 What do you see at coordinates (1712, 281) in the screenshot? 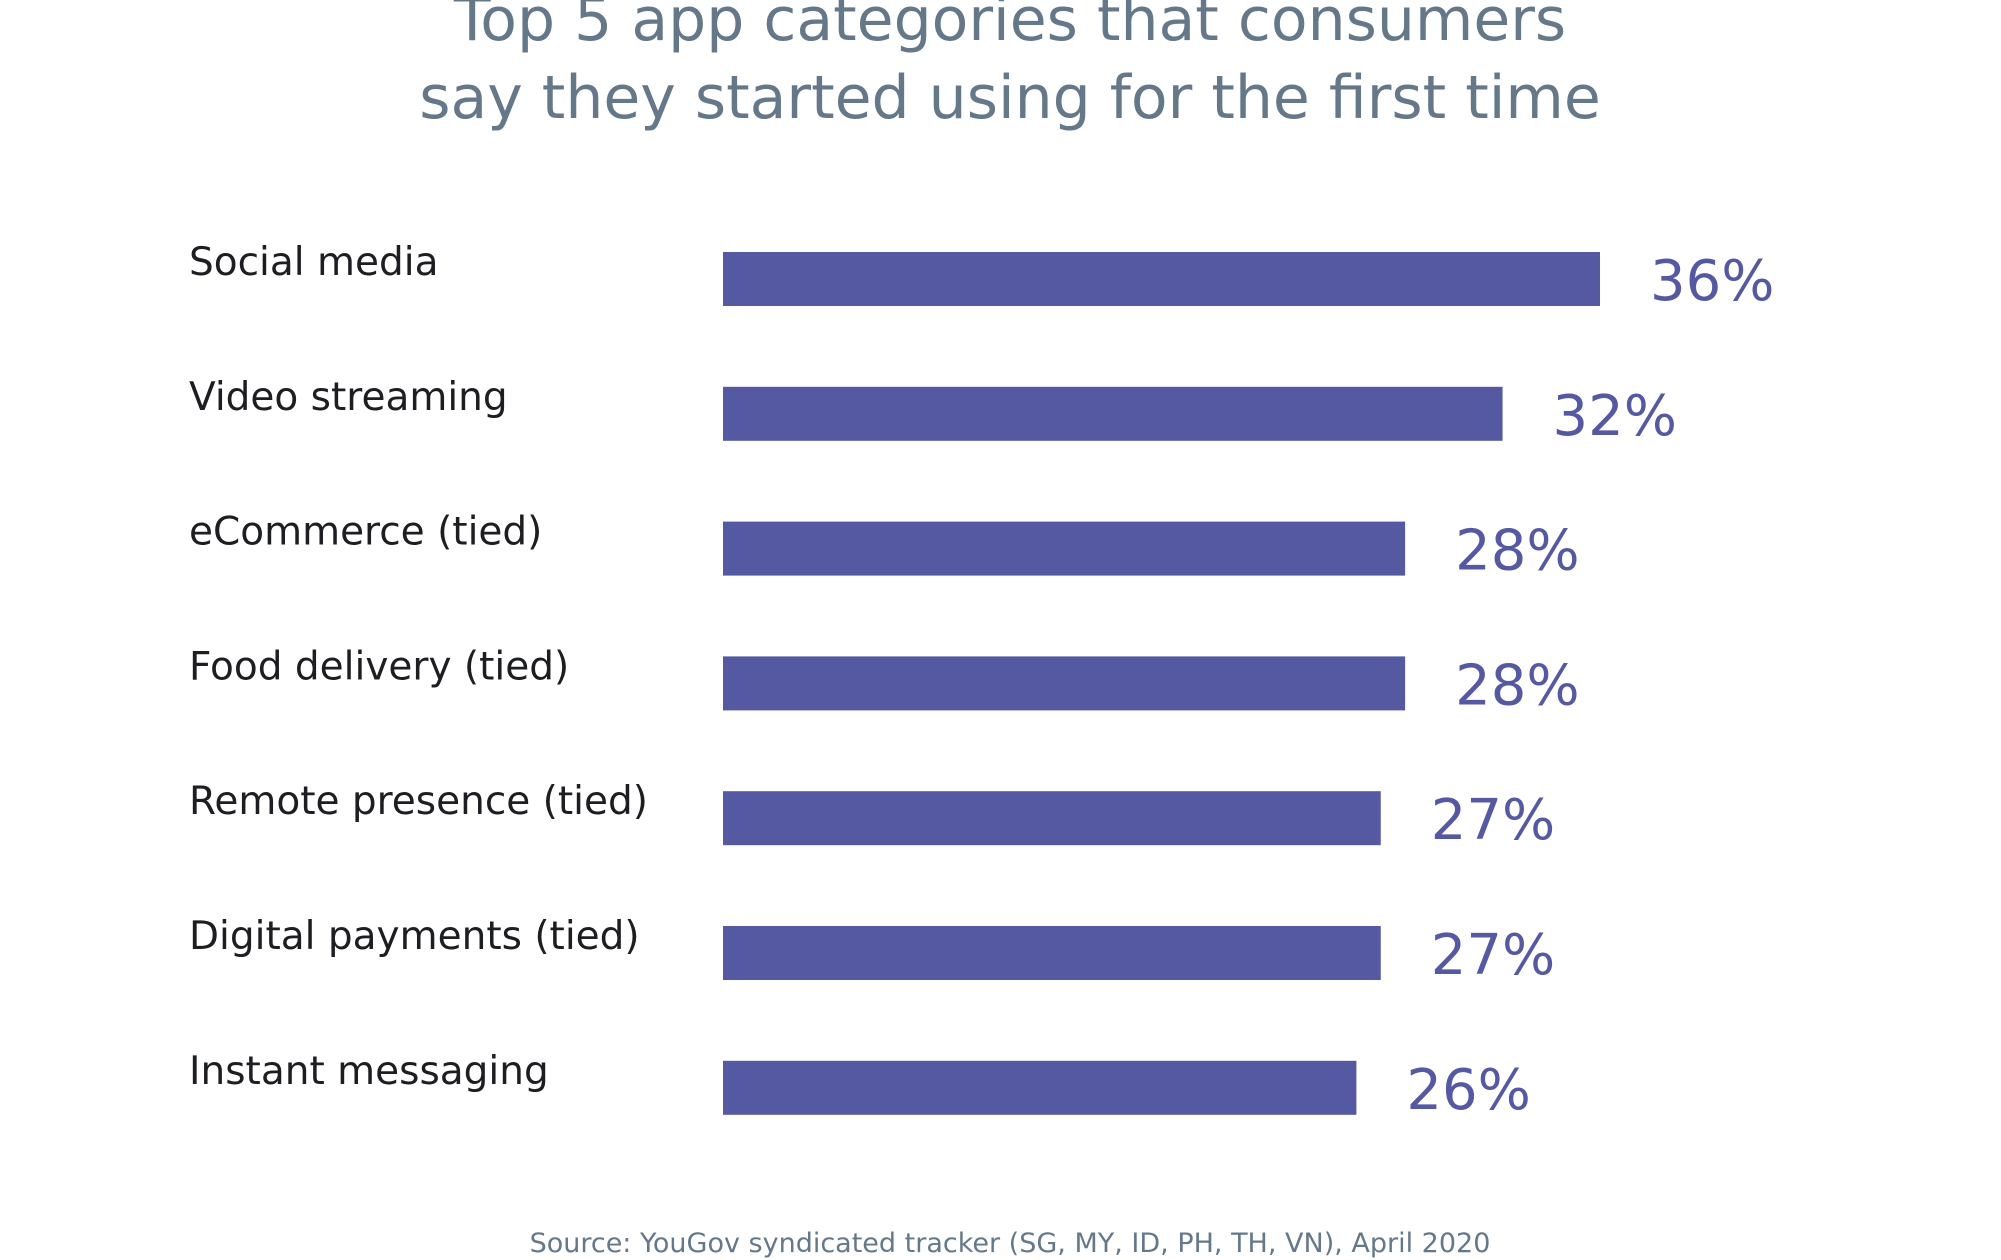
I see `value-label: 36%` at bounding box center [1712, 281].